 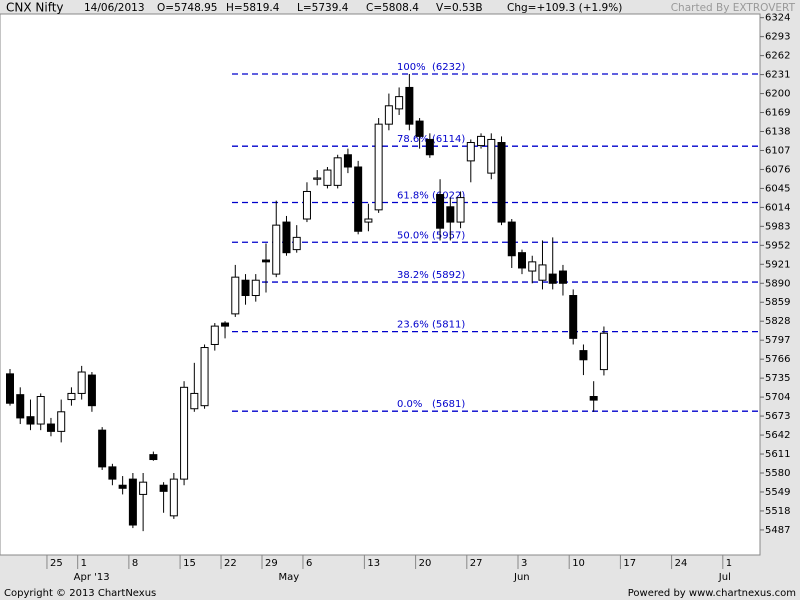 What do you see at coordinates (448, 275) in the screenshot?
I see `fib-value-label: (5892)` at bounding box center [448, 275].